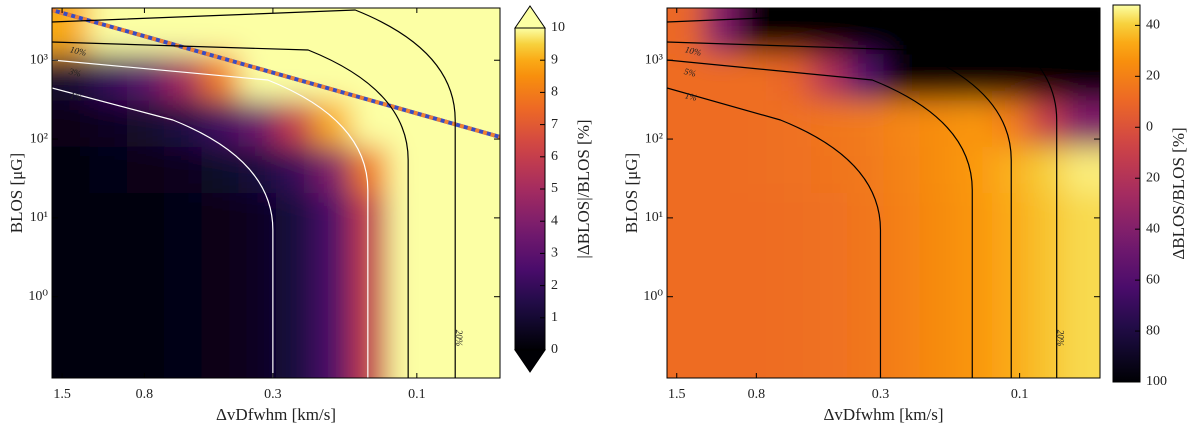 This screenshot has width=1200, height=428. What do you see at coordinates (677, 394) in the screenshot?
I see `x-tick-label: 1.5` at bounding box center [677, 394].